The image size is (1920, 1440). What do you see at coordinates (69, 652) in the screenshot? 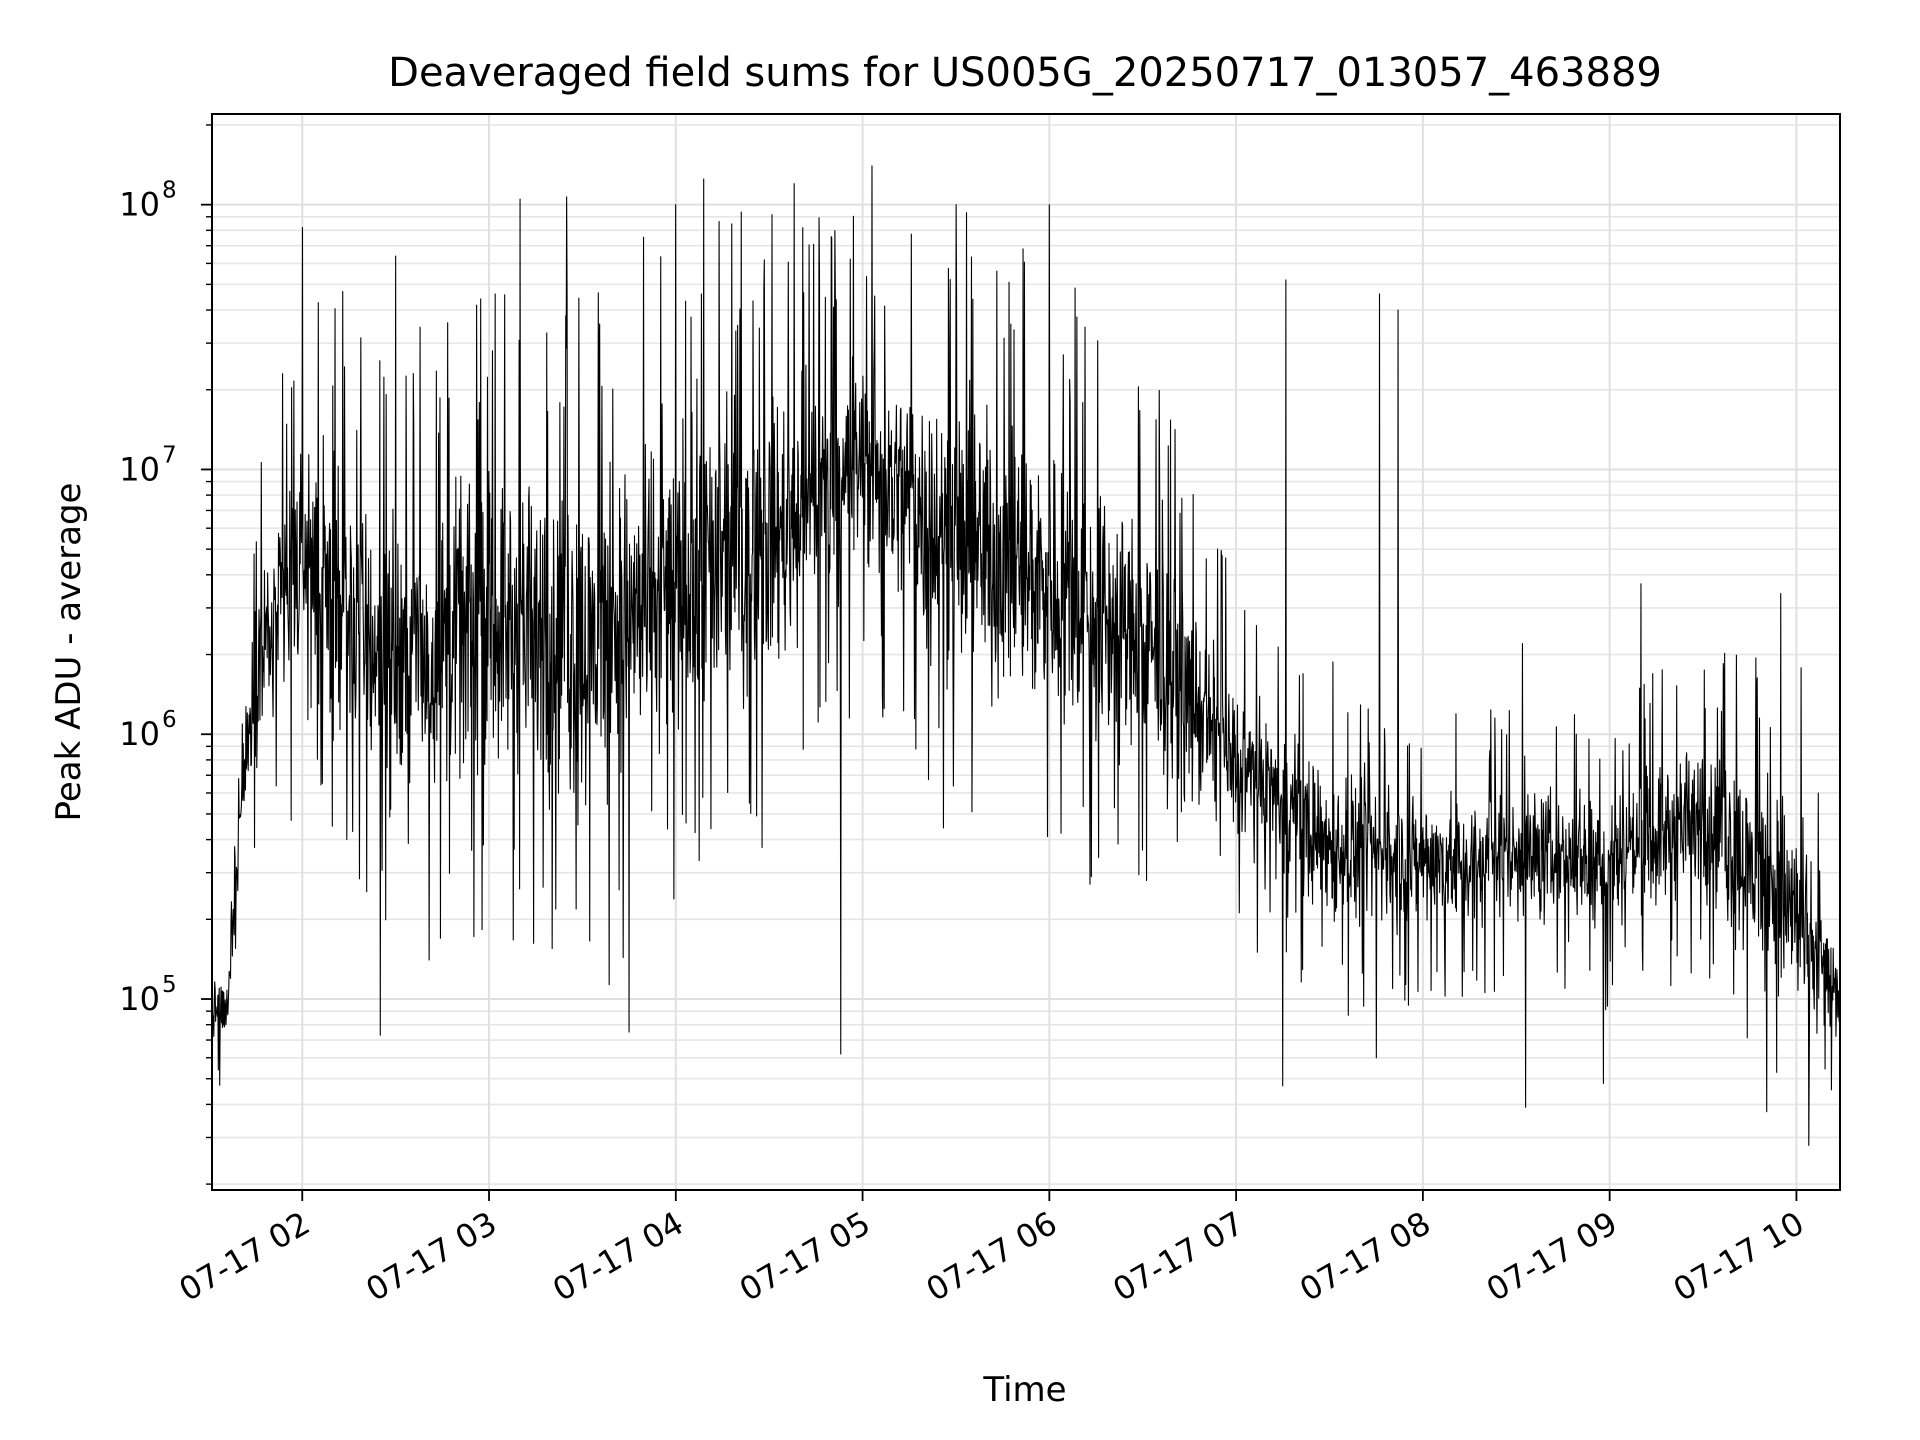
I see `y-axis-label: Peak ADU - average` at bounding box center [69, 652].